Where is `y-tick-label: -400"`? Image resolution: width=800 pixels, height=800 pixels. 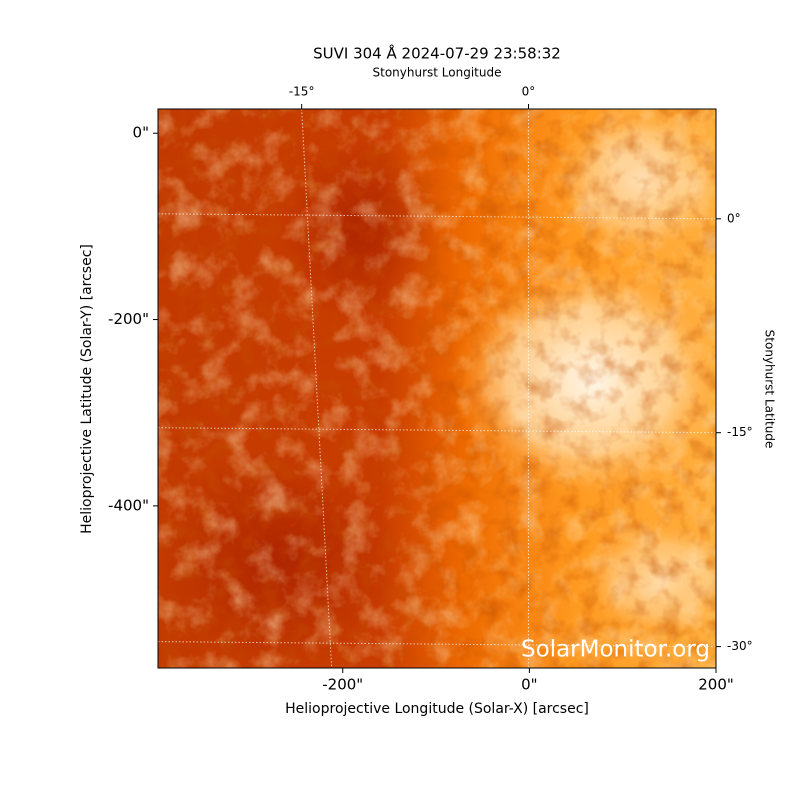 y-tick-label: -400" is located at coordinates (128, 505).